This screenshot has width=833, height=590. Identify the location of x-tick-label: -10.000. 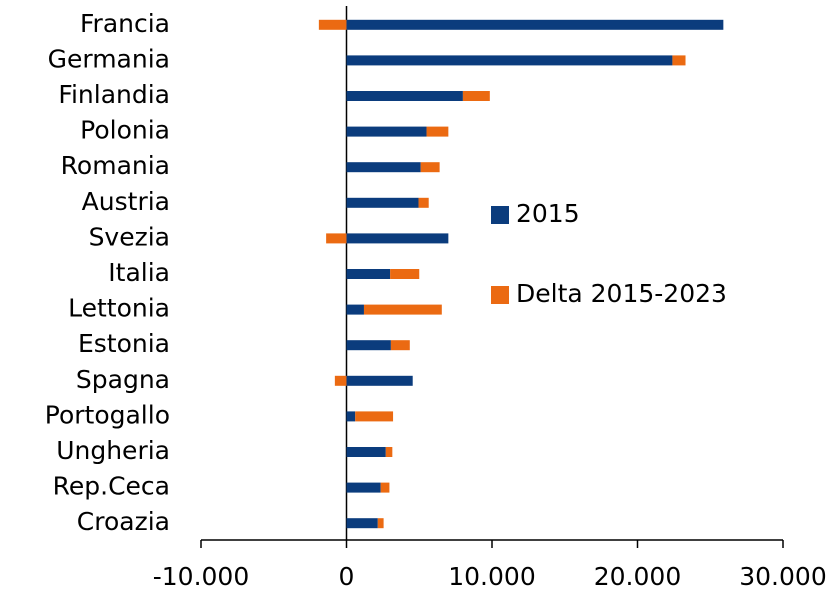
(201, 576).